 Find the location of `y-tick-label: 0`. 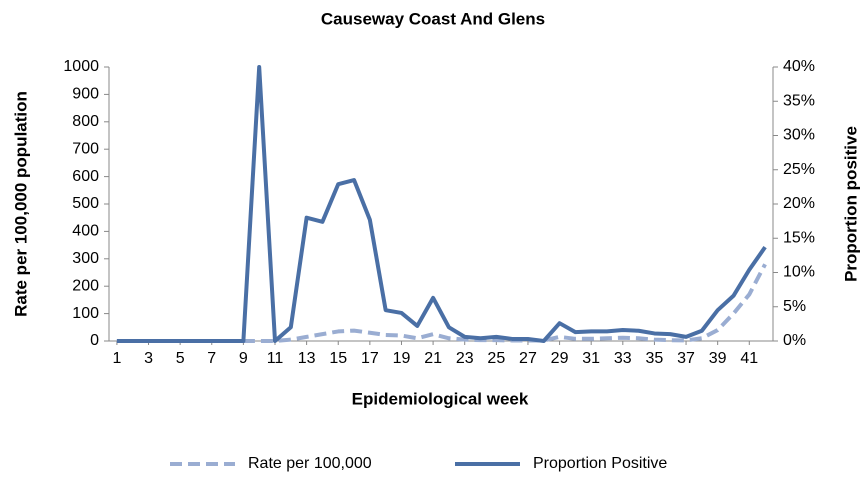

y-tick-label: 0 is located at coordinates (94, 340).